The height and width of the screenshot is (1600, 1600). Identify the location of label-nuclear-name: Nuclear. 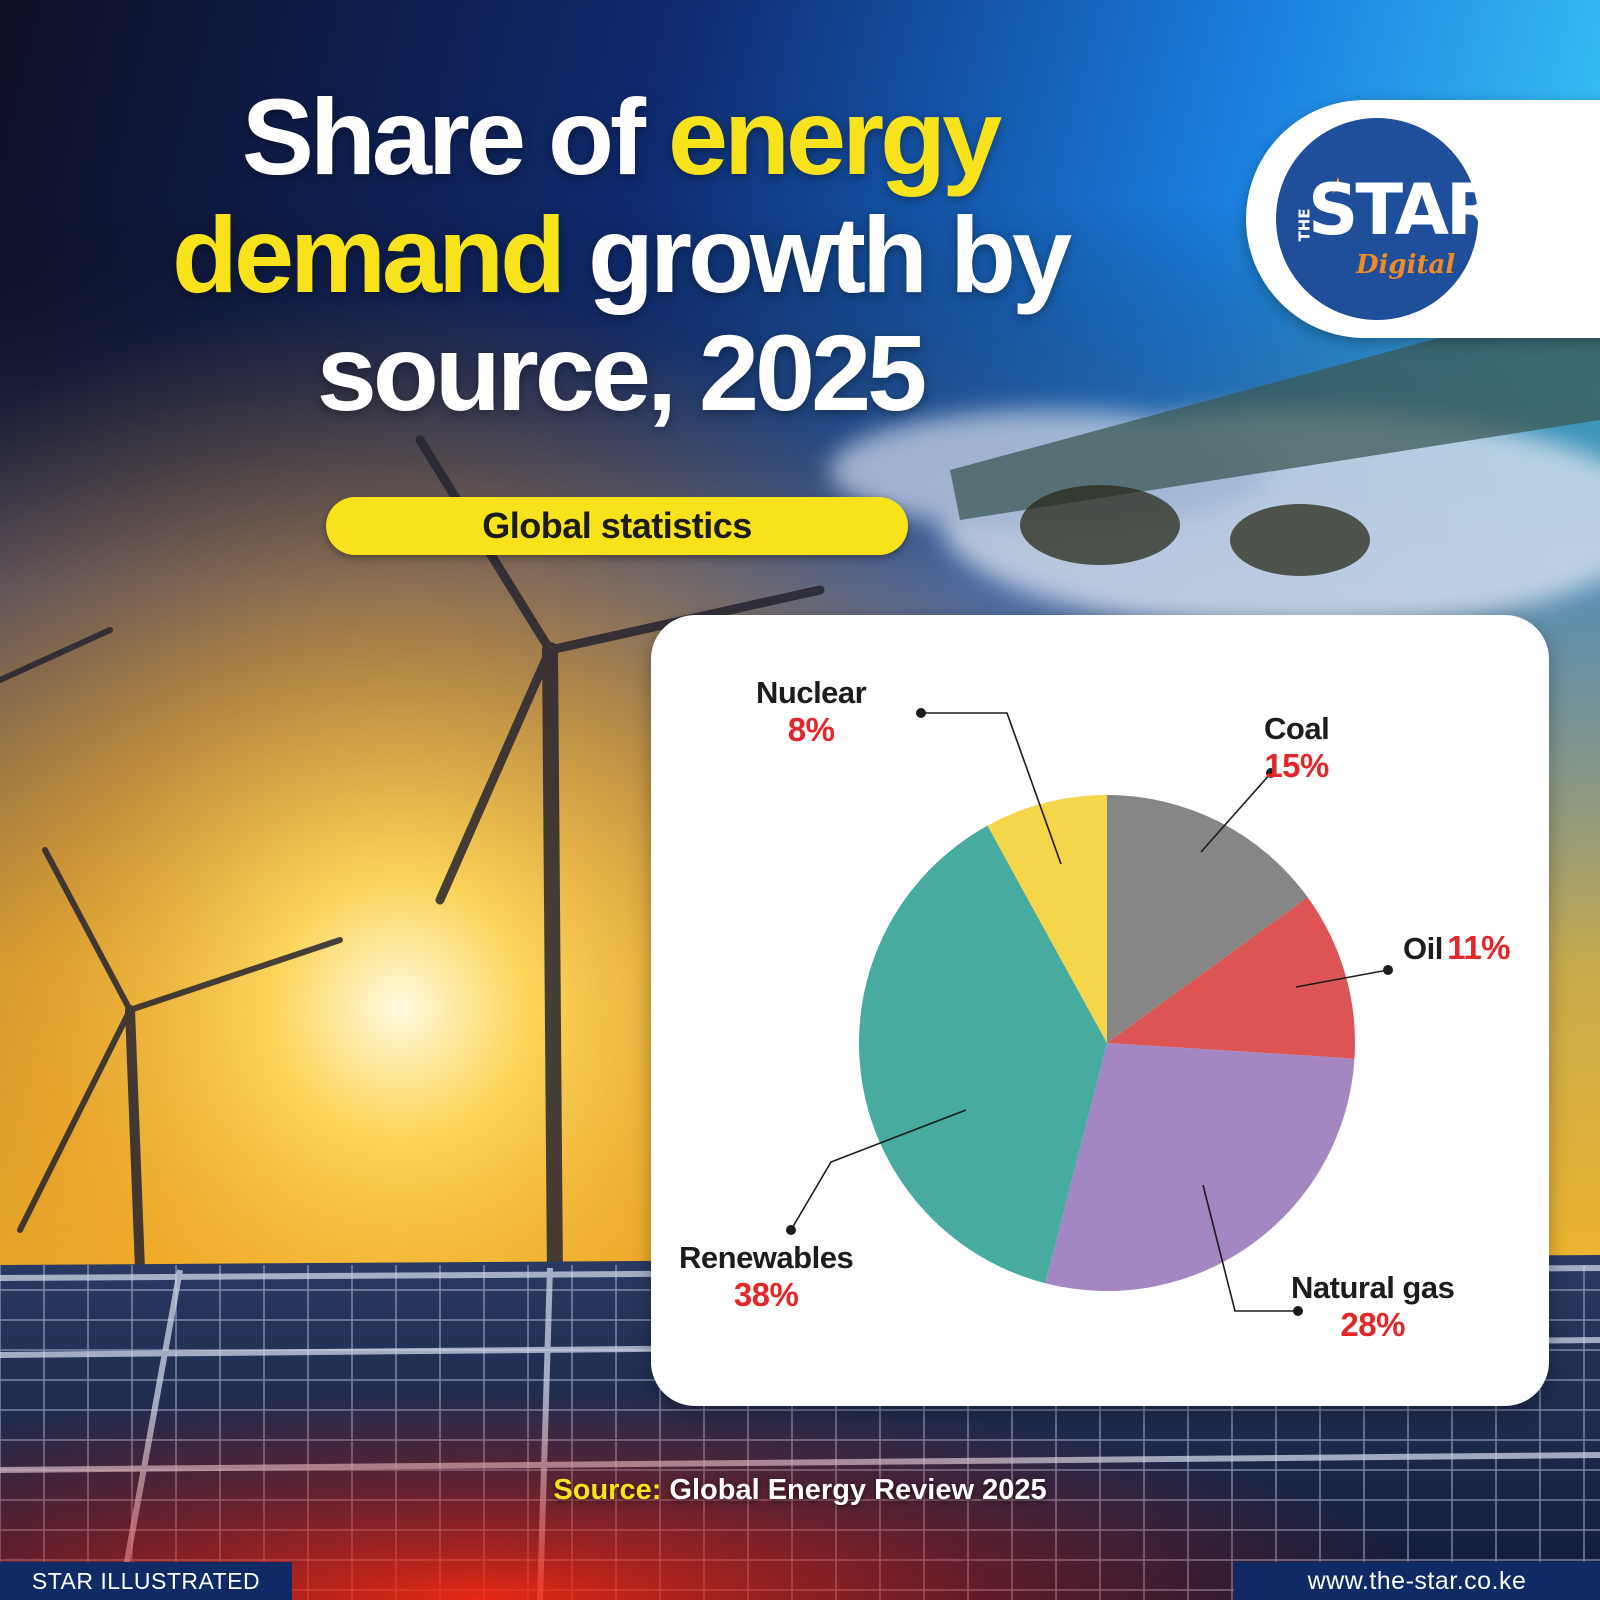
(811, 692).